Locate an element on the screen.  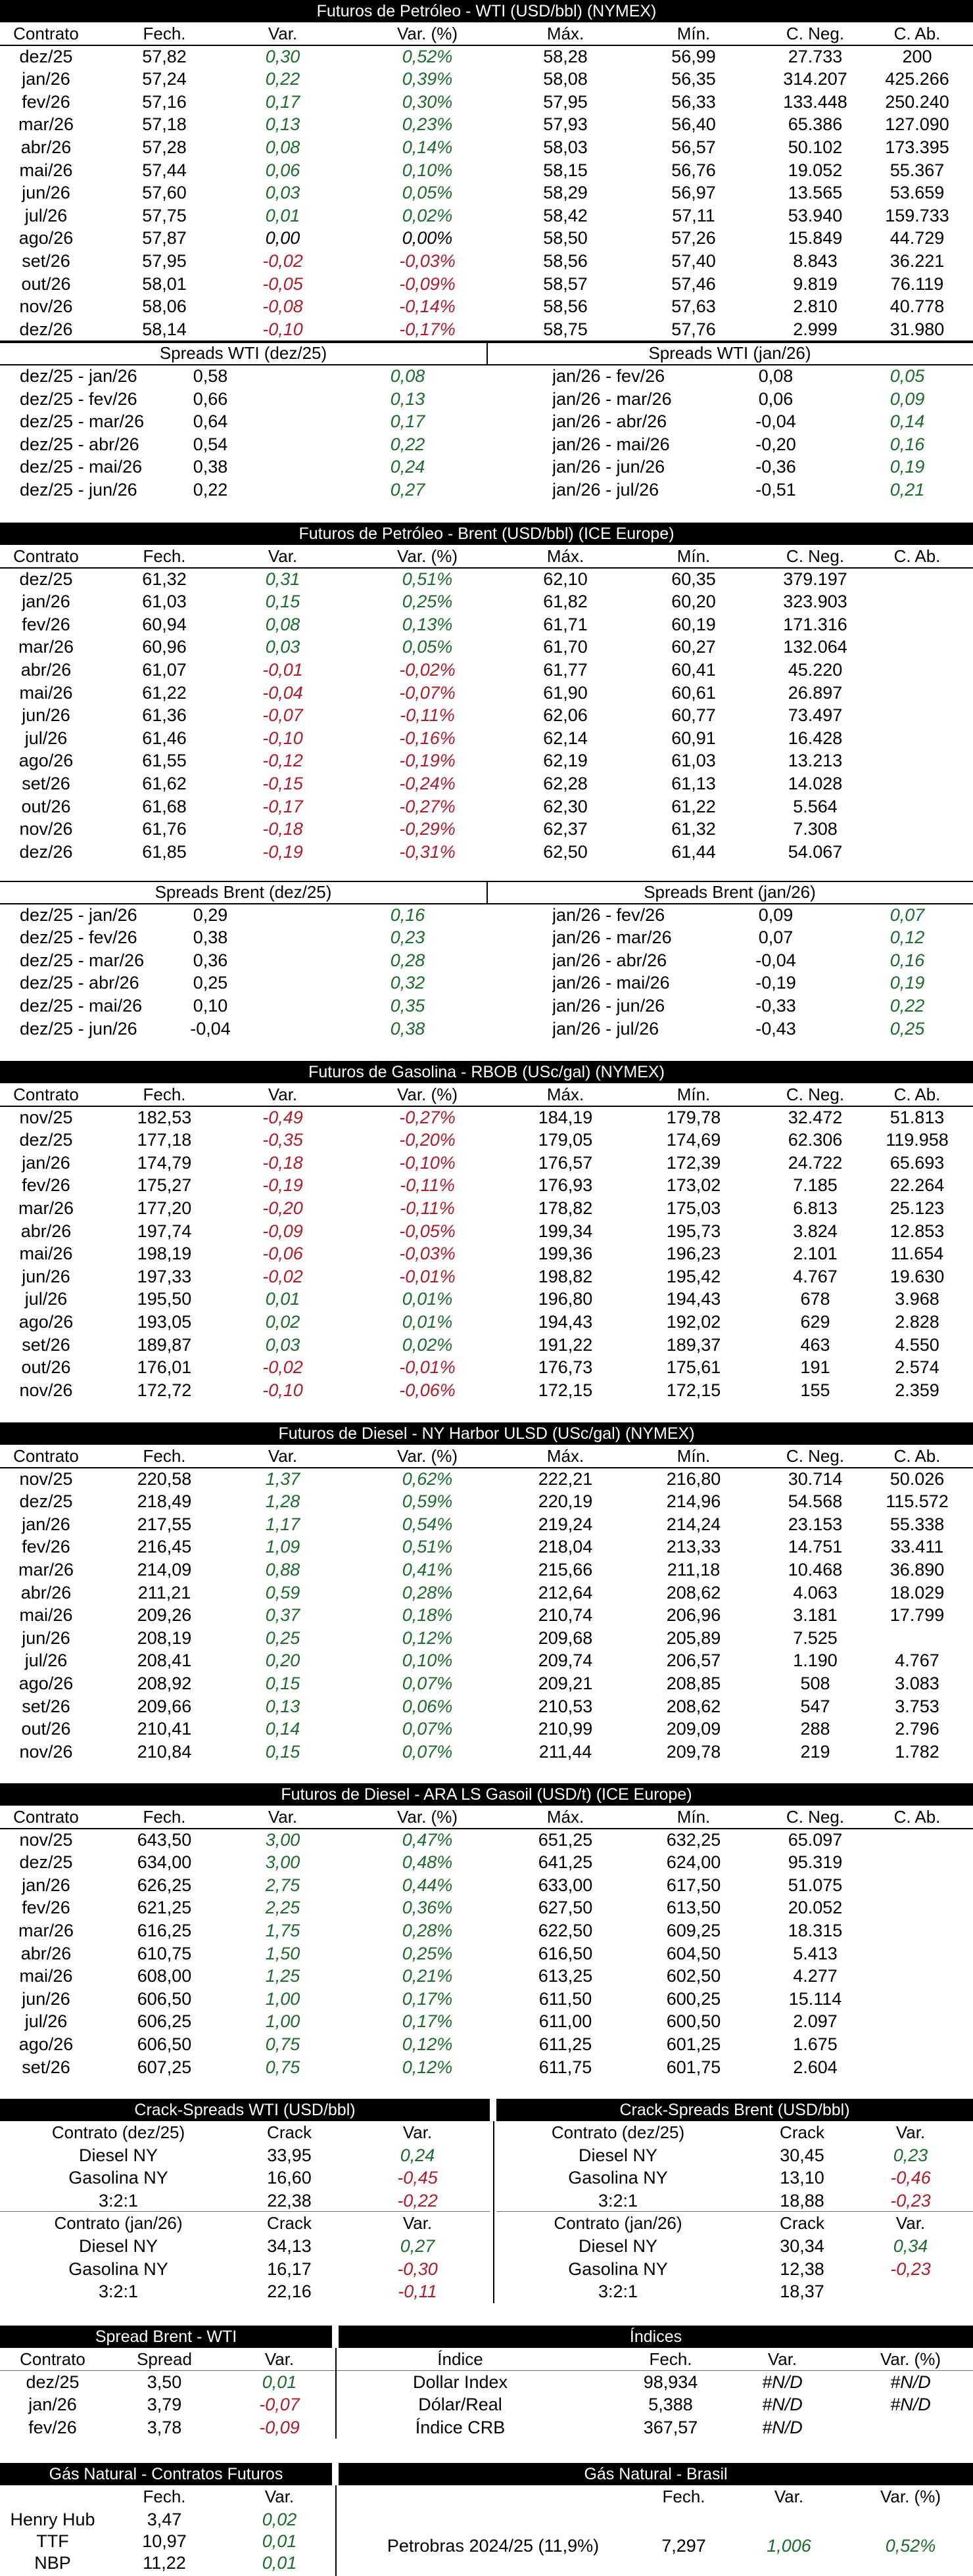
gasoil-table-row: ago/26 606,50 0,75 0,12% 611,25 601,25 1.675 is located at coordinates (486, 2044).